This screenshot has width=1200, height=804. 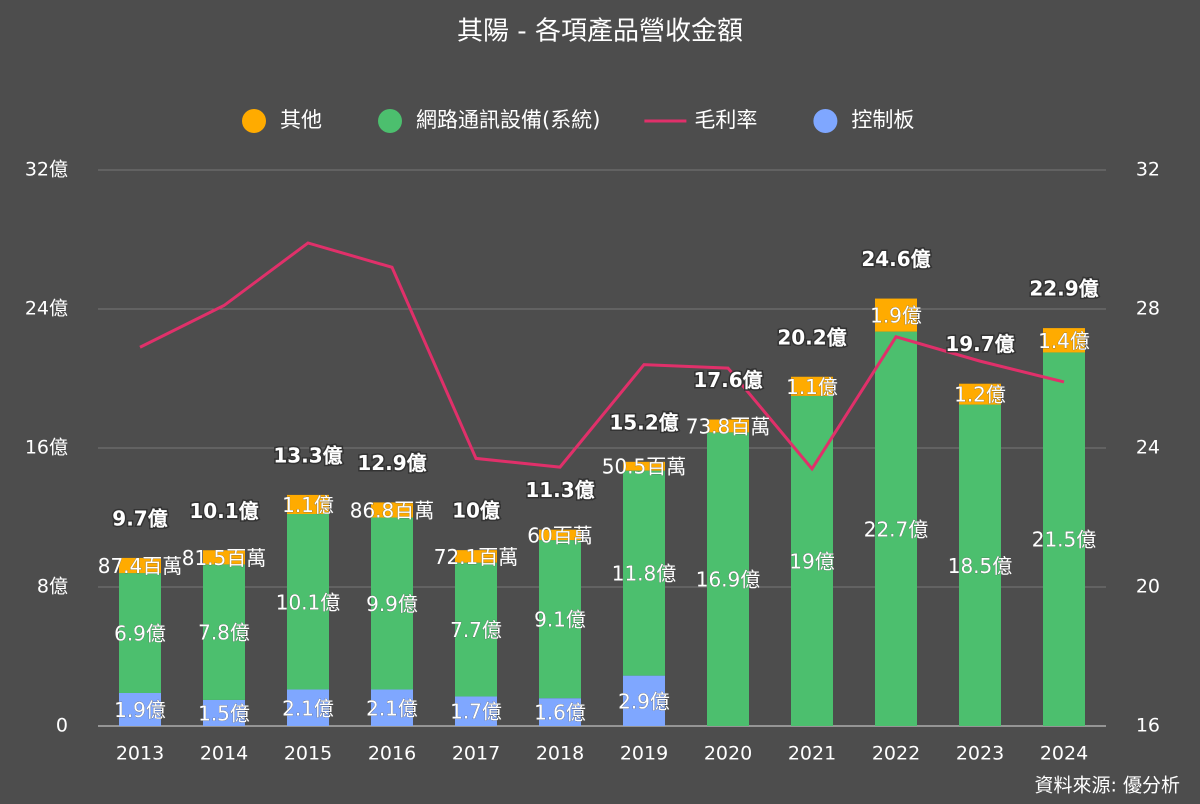 I want to click on value-label: 2.1億, so click(x=392, y=708).